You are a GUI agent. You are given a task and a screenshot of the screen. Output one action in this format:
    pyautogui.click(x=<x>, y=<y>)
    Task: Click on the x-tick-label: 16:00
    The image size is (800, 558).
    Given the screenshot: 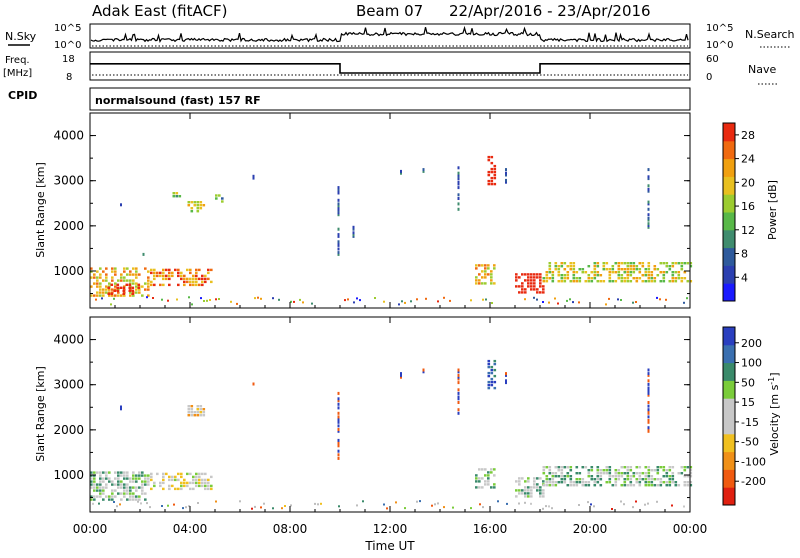 What is the action you would take?
    pyautogui.click(x=490, y=529)
    